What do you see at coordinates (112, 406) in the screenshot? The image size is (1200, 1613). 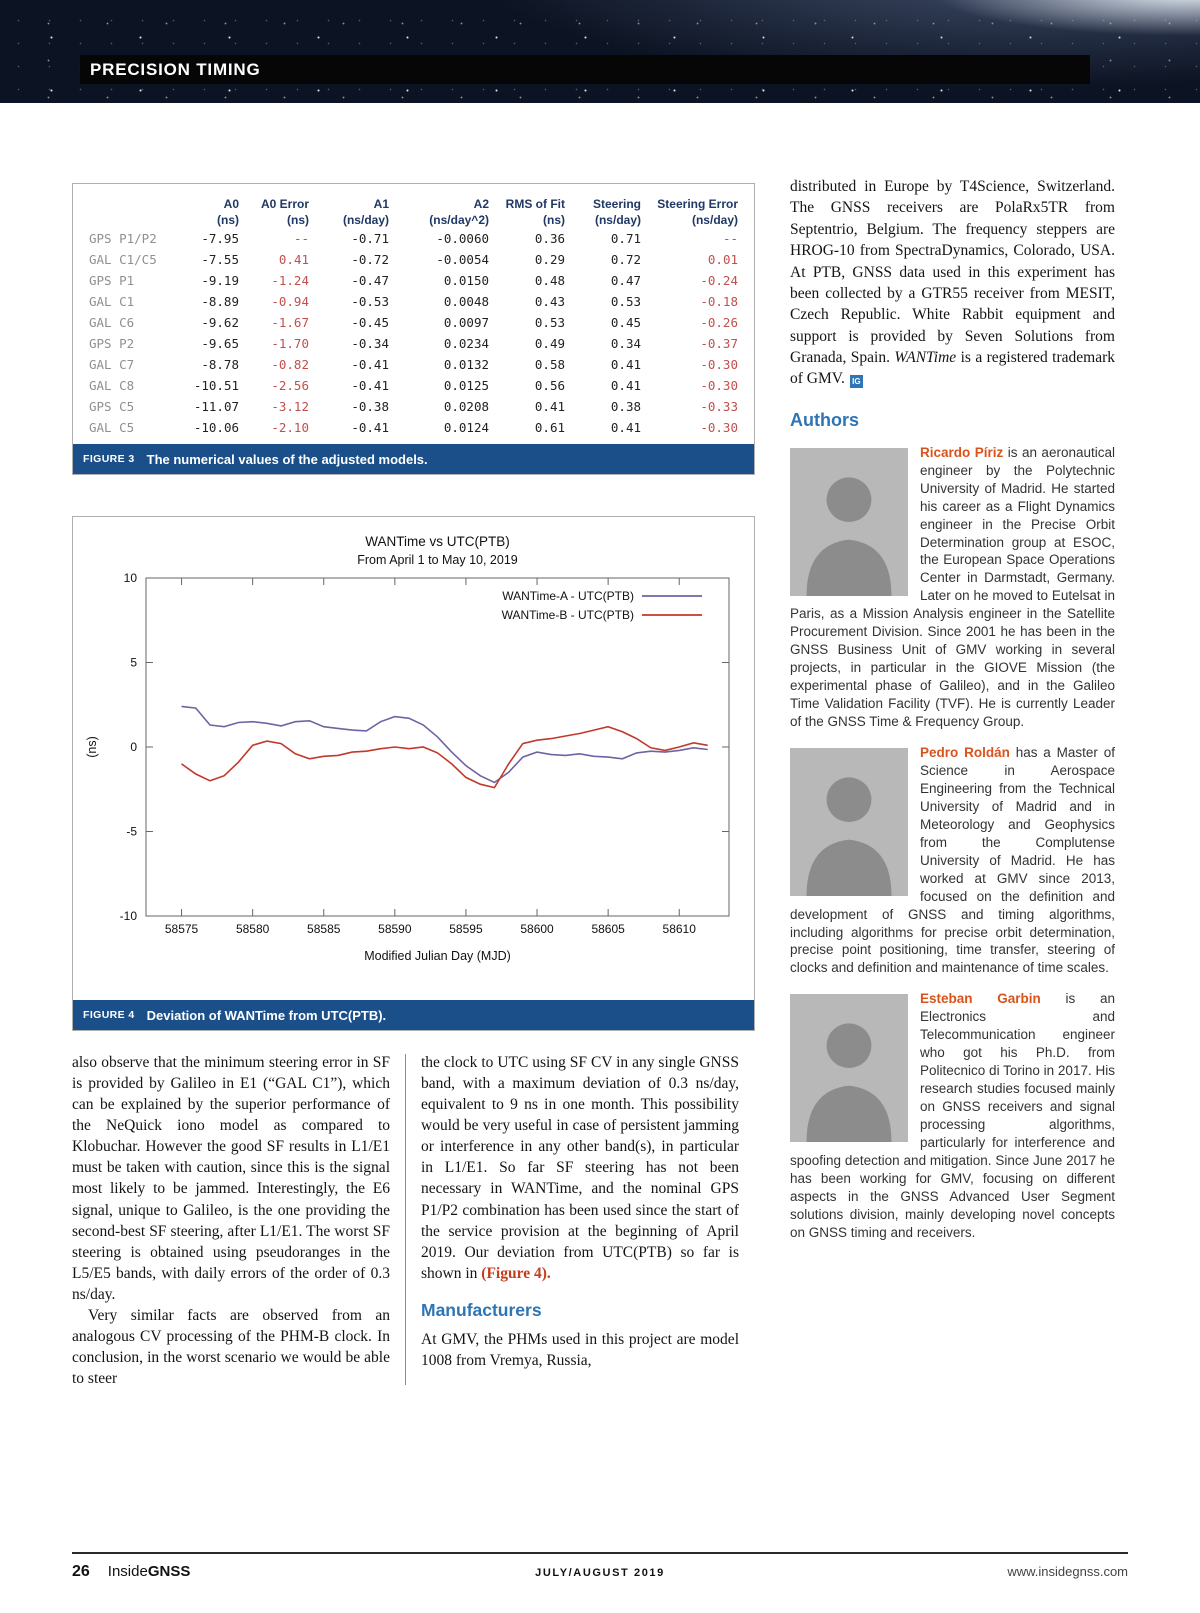 I see `row-label: GPS C5` at bounding box center [112, 406].